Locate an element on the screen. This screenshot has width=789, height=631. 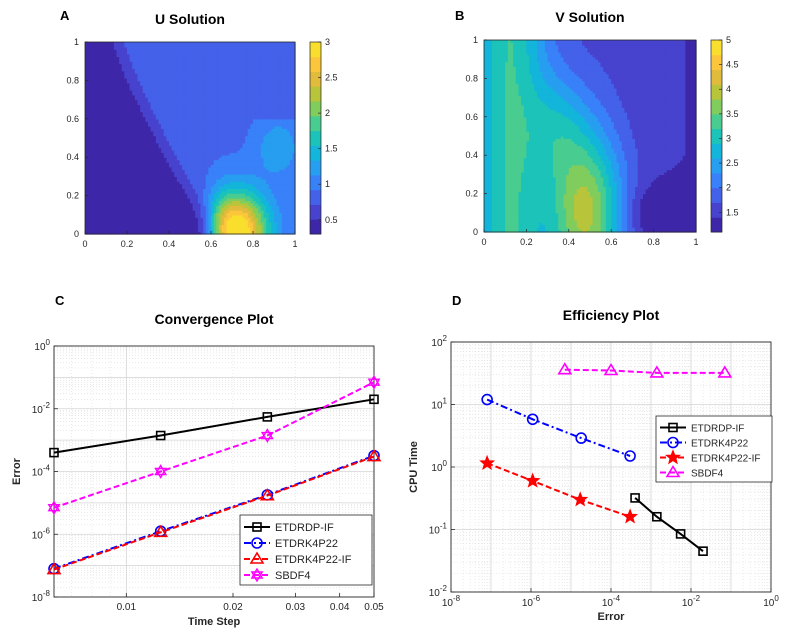
x-tick-label: 10⁻⁶ is located at coordinates (531, 601).